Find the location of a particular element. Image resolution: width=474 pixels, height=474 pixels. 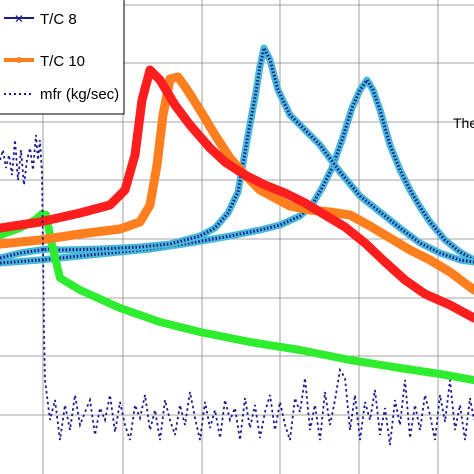

legend-marker-tc8: ✕ is located at coordinates (19, 19).